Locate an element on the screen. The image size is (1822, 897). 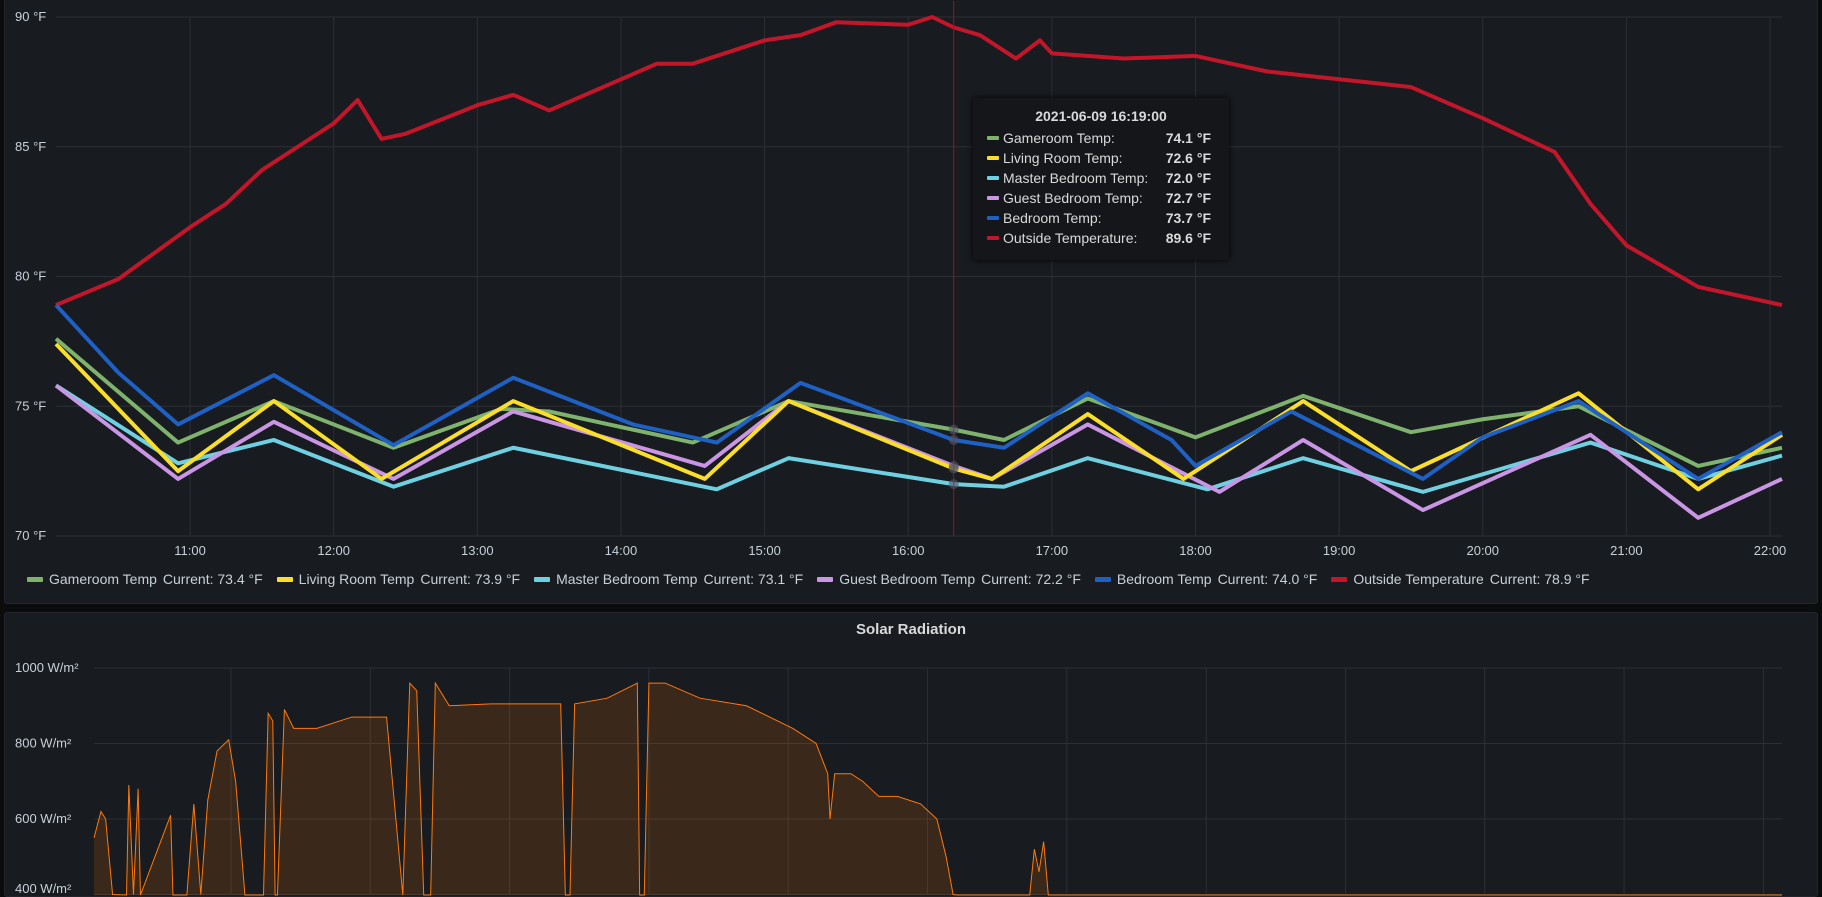
legend-current-value: Current: 78.9 °F is located at coordinates (1539, 579).